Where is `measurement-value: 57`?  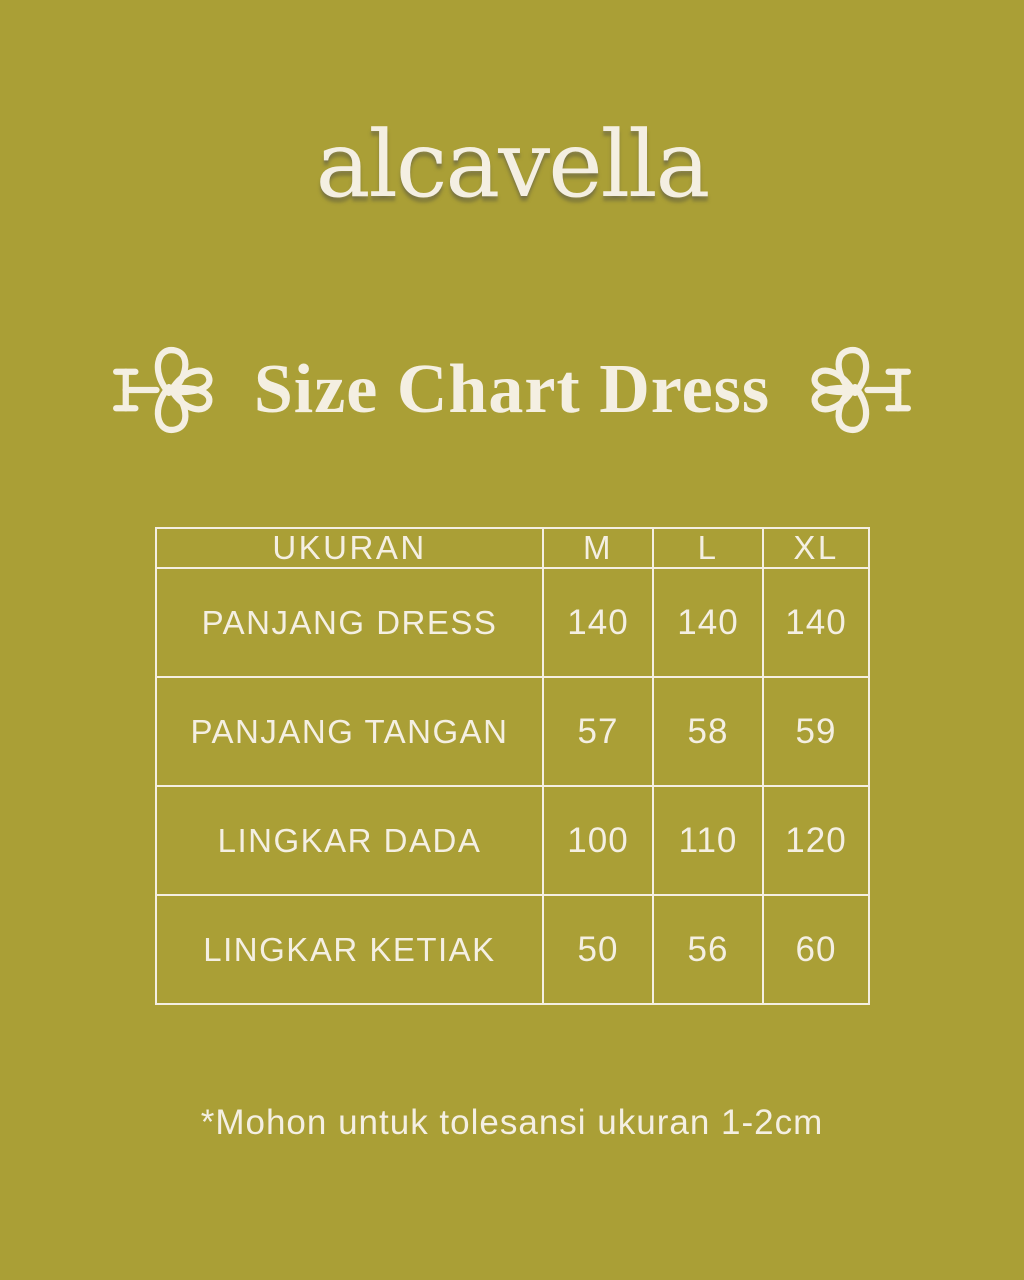 measurement-value: 57 is located at coordinates (598, 731).